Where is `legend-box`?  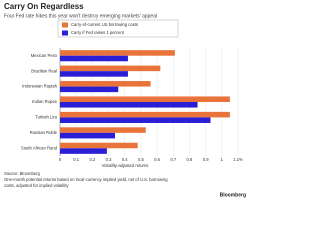
legend-box is located at coordinates (118, 28).